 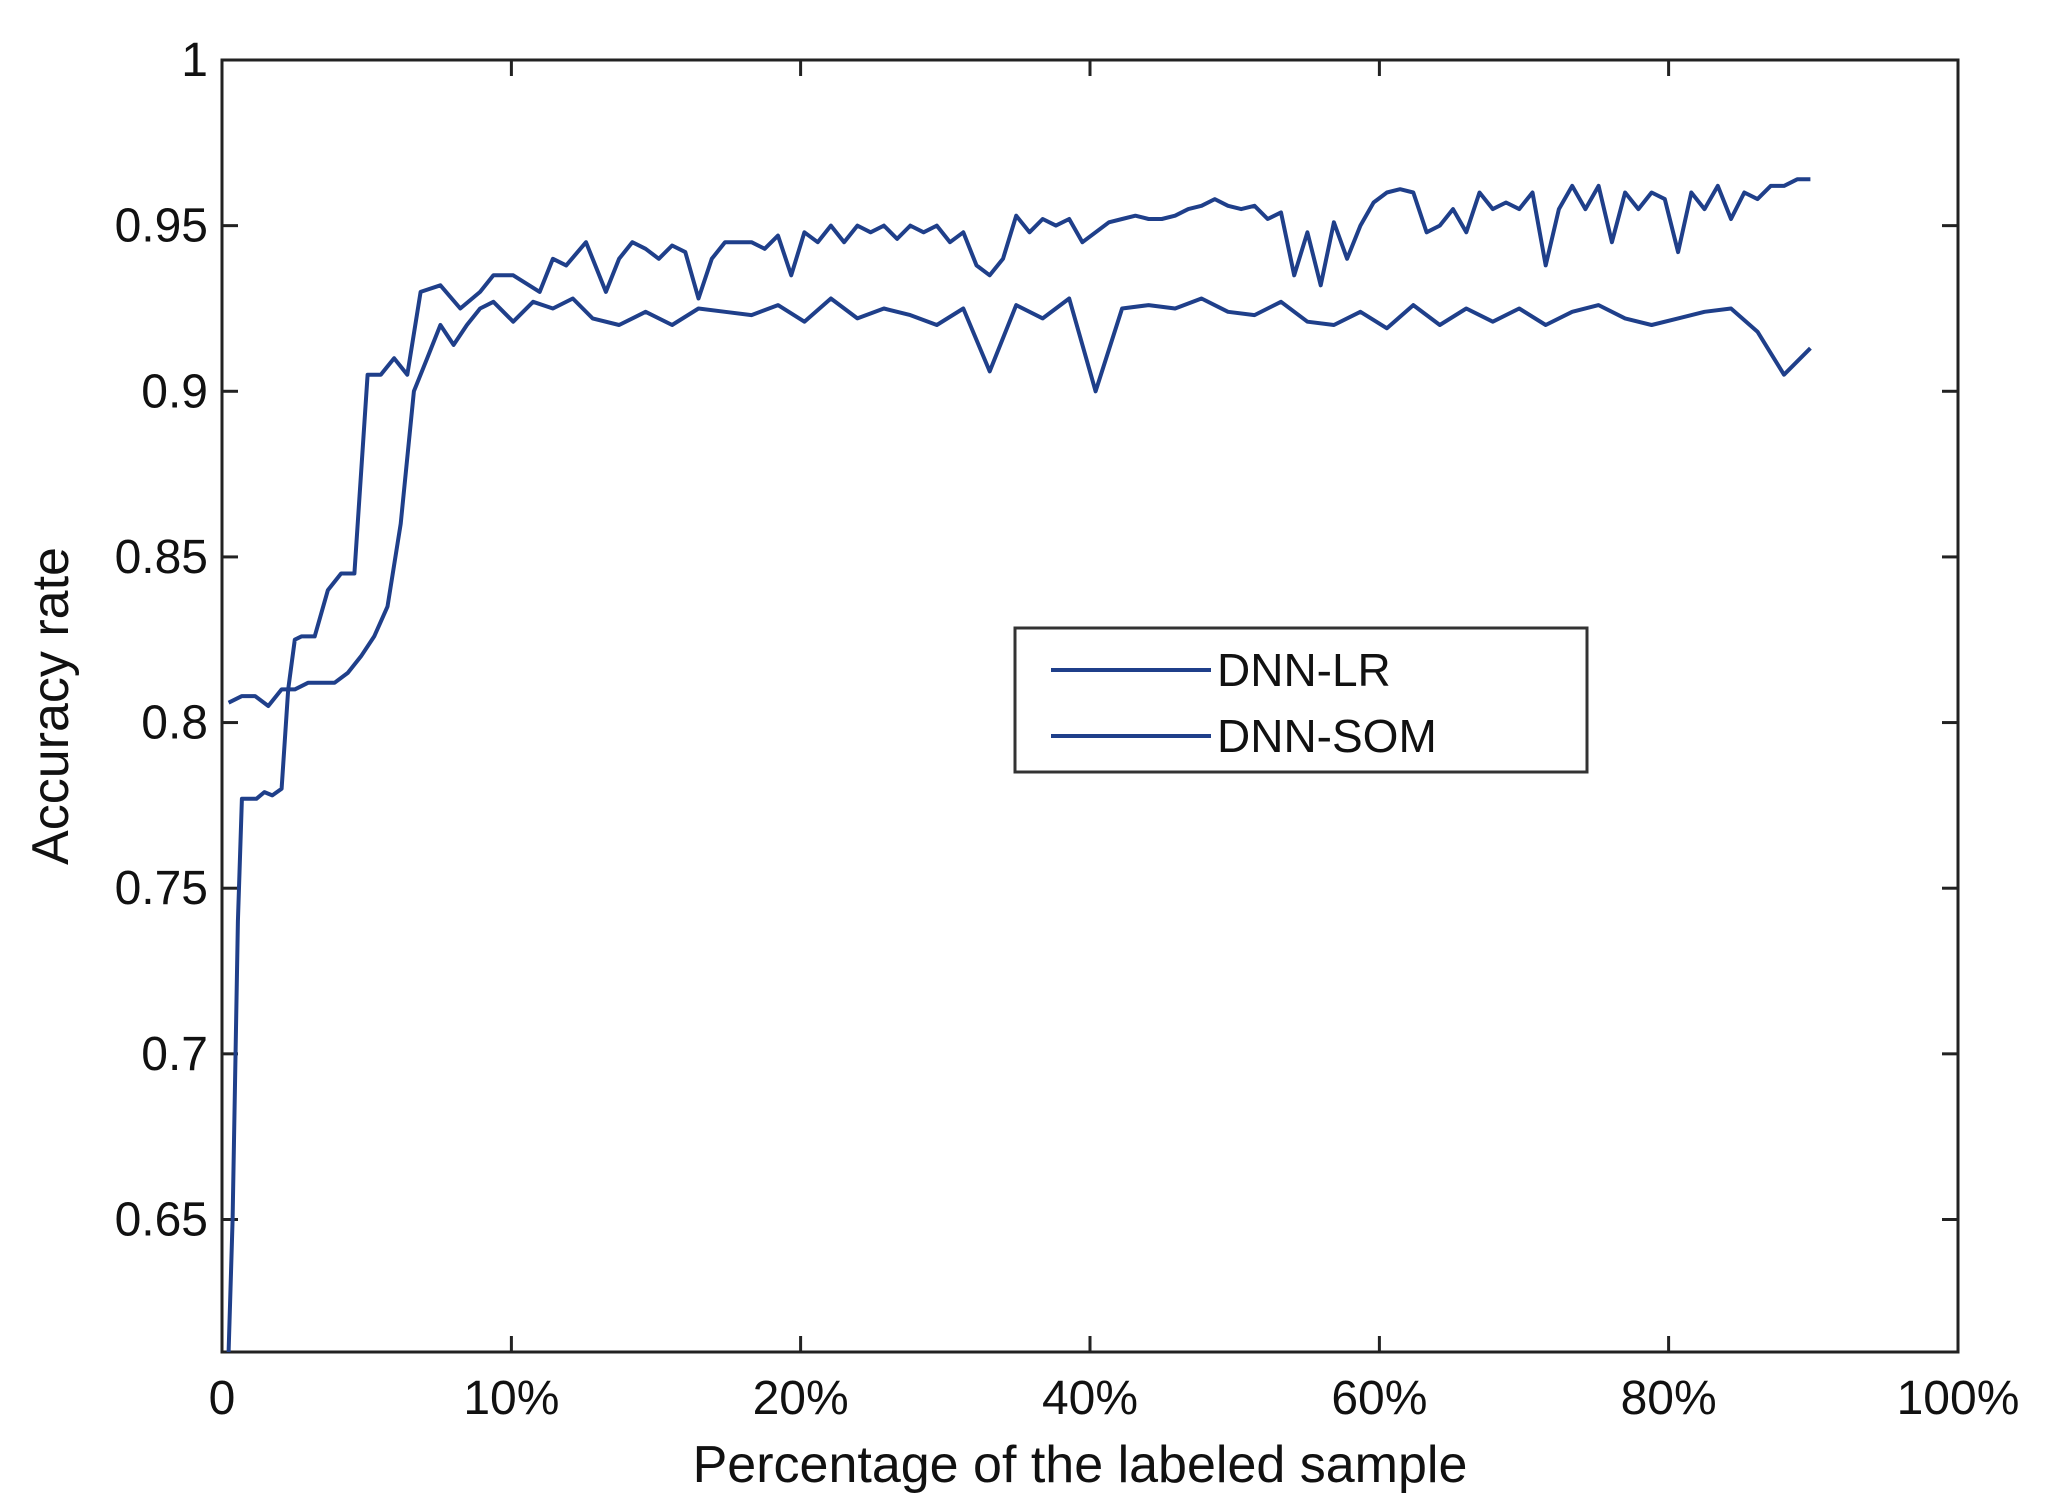 I want to click on y-axis-title: Accuracy rate, so click(x=51, y=706).